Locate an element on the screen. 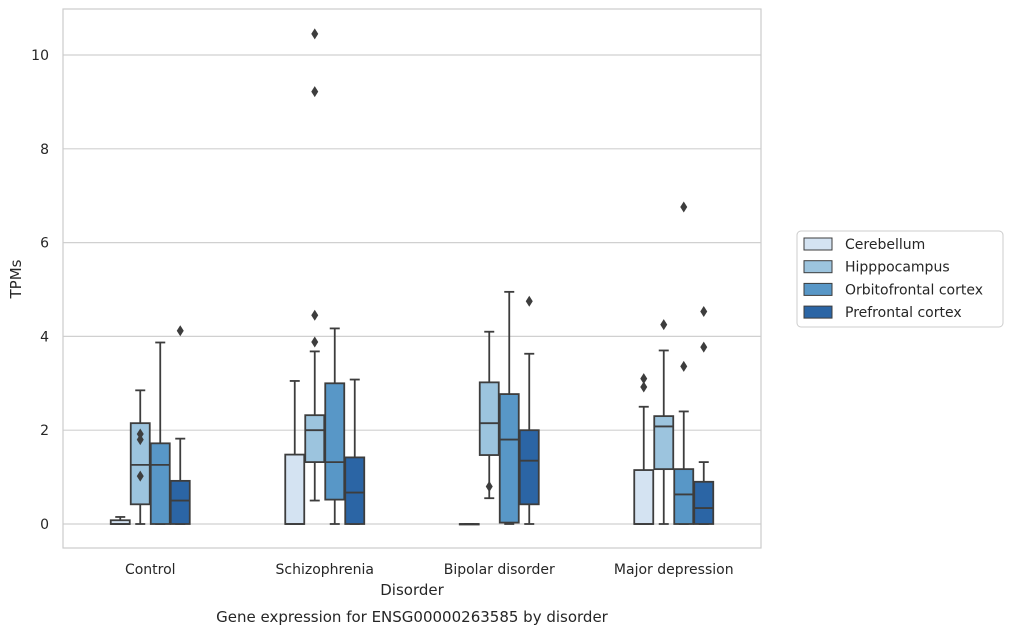 This screenshot has height=634, width=1013. legend-frame is located at coordinates (900, 279).